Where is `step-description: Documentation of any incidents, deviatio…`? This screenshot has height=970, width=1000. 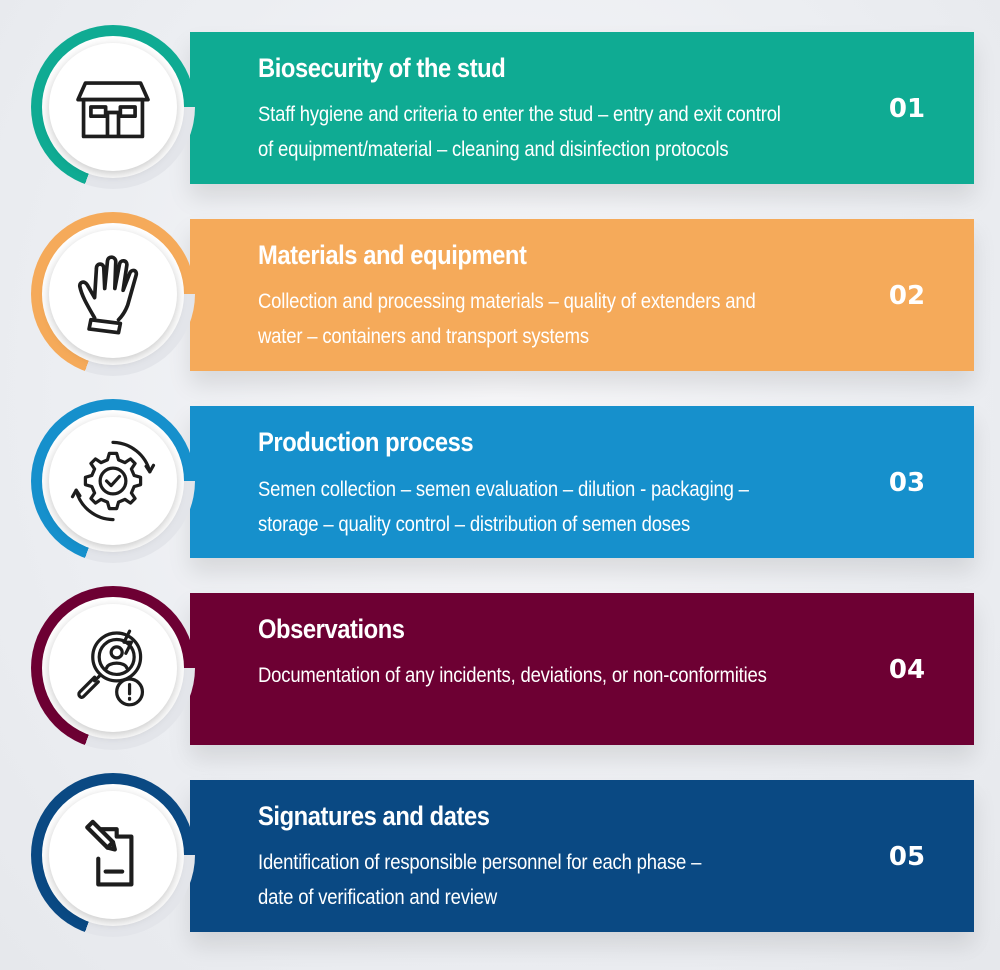
step-description: Documentation of any incidents, deviatio… is located at coordinates (512, 675).